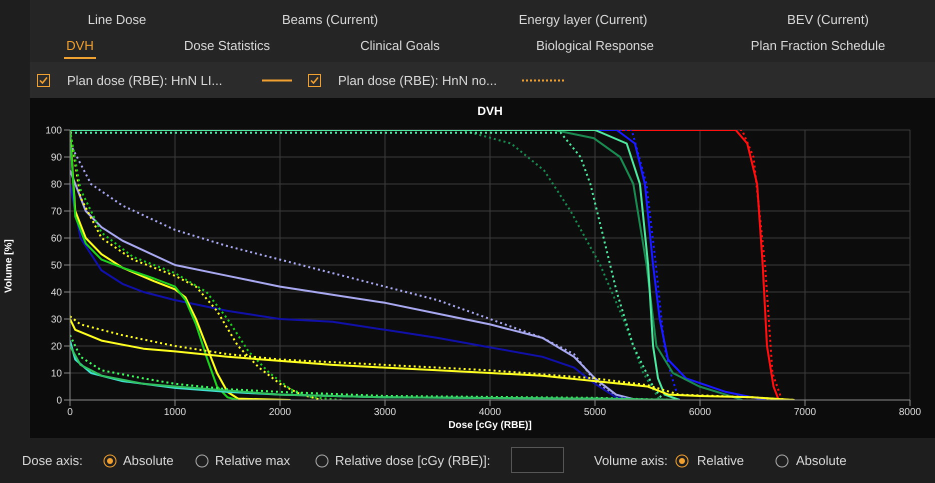 The image size is (935, 483). Describe the element at coordinates (490, 425) in the screenshot. I see `x-axis-title: Dose [cGy (RBE)]` at that location.